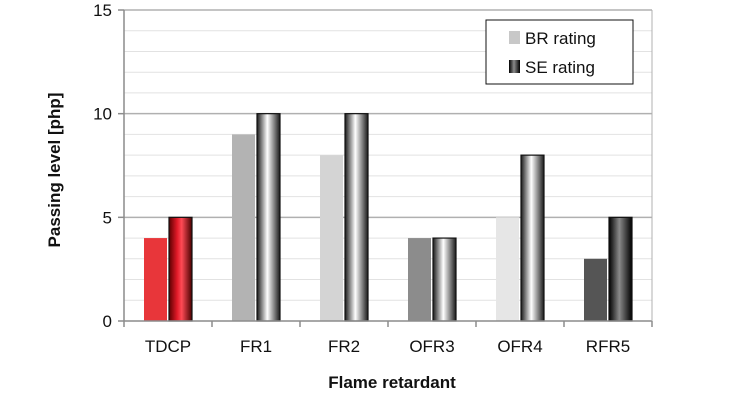 The width and height of the screenshot is (740, 400). I want to click on x-tick-label: OFR3, so click(431, 346).